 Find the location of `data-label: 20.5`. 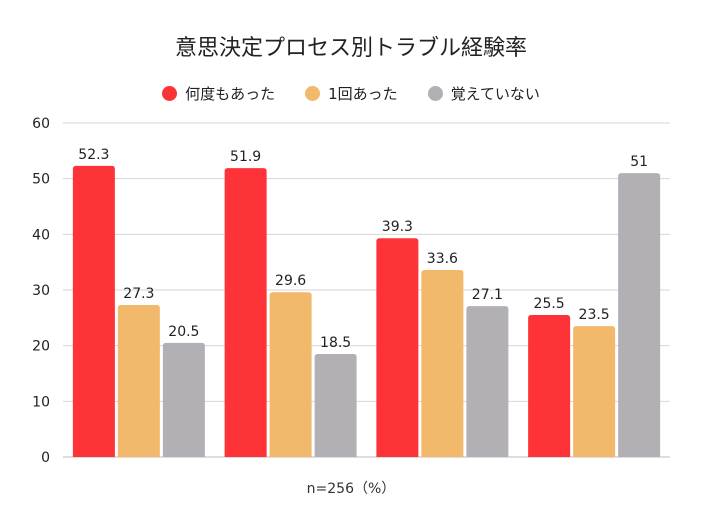

data-label: 20.5 is located at coordinates (183, 332).